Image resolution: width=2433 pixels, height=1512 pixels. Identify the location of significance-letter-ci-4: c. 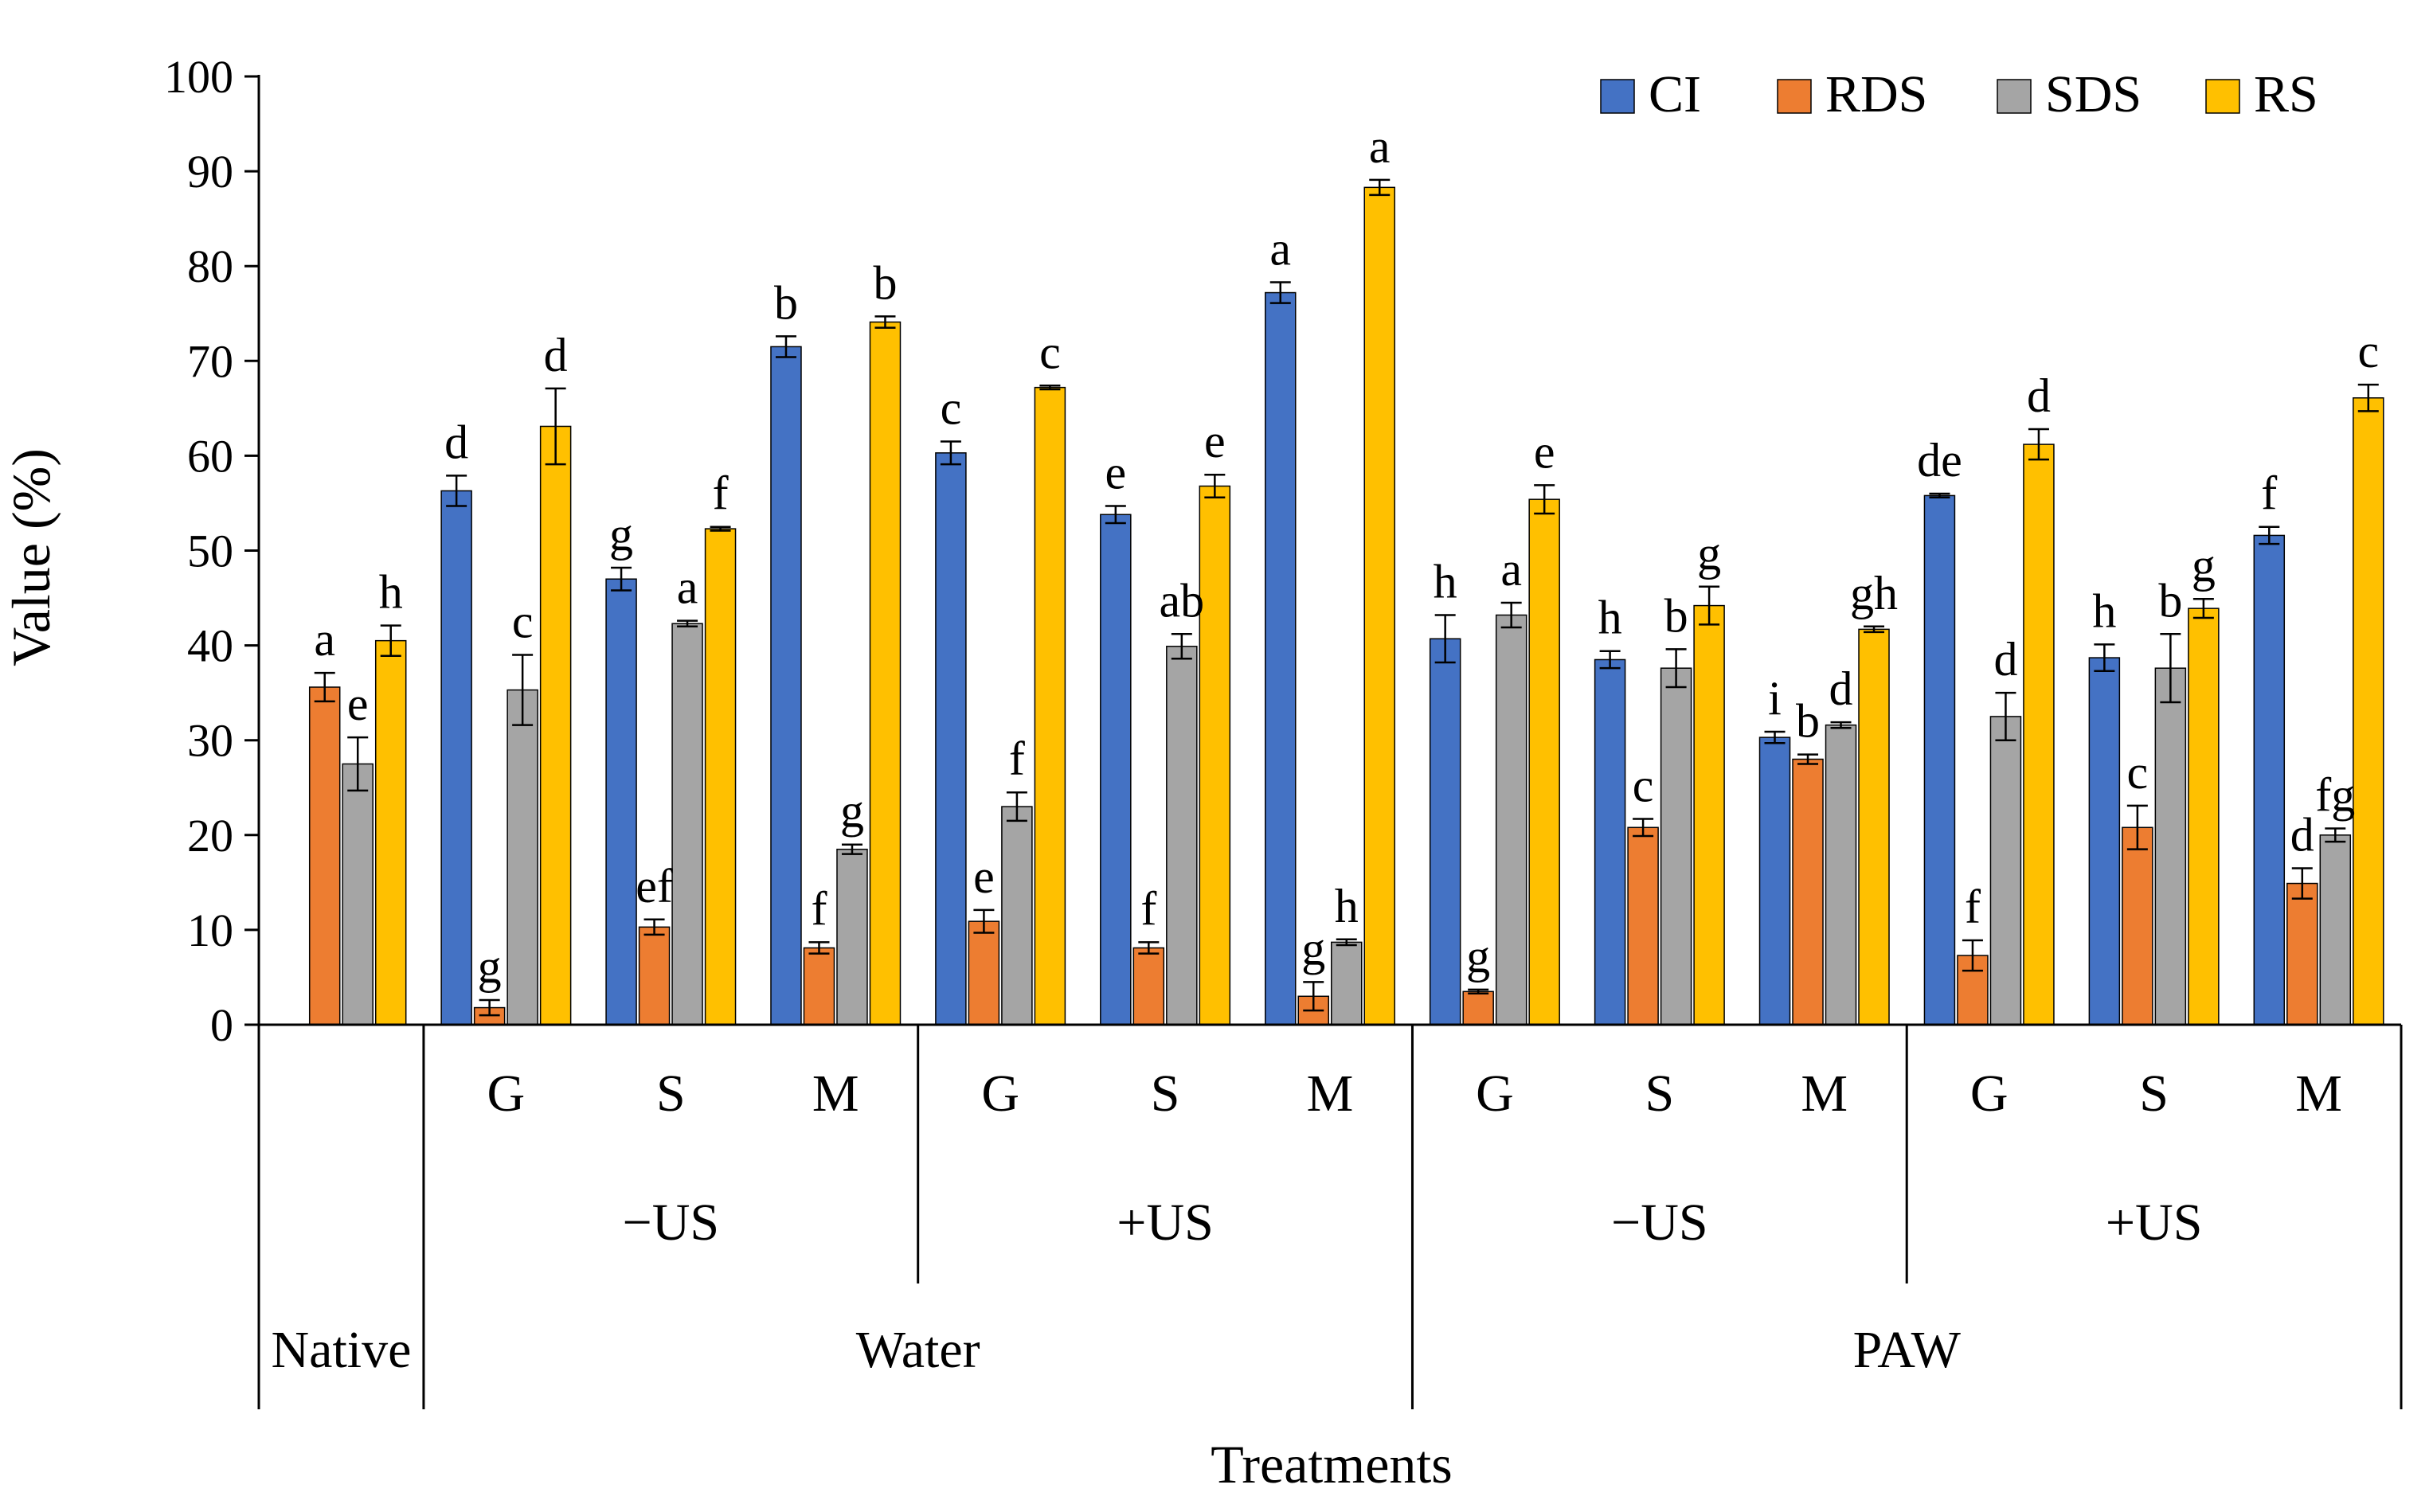
(952, 408).